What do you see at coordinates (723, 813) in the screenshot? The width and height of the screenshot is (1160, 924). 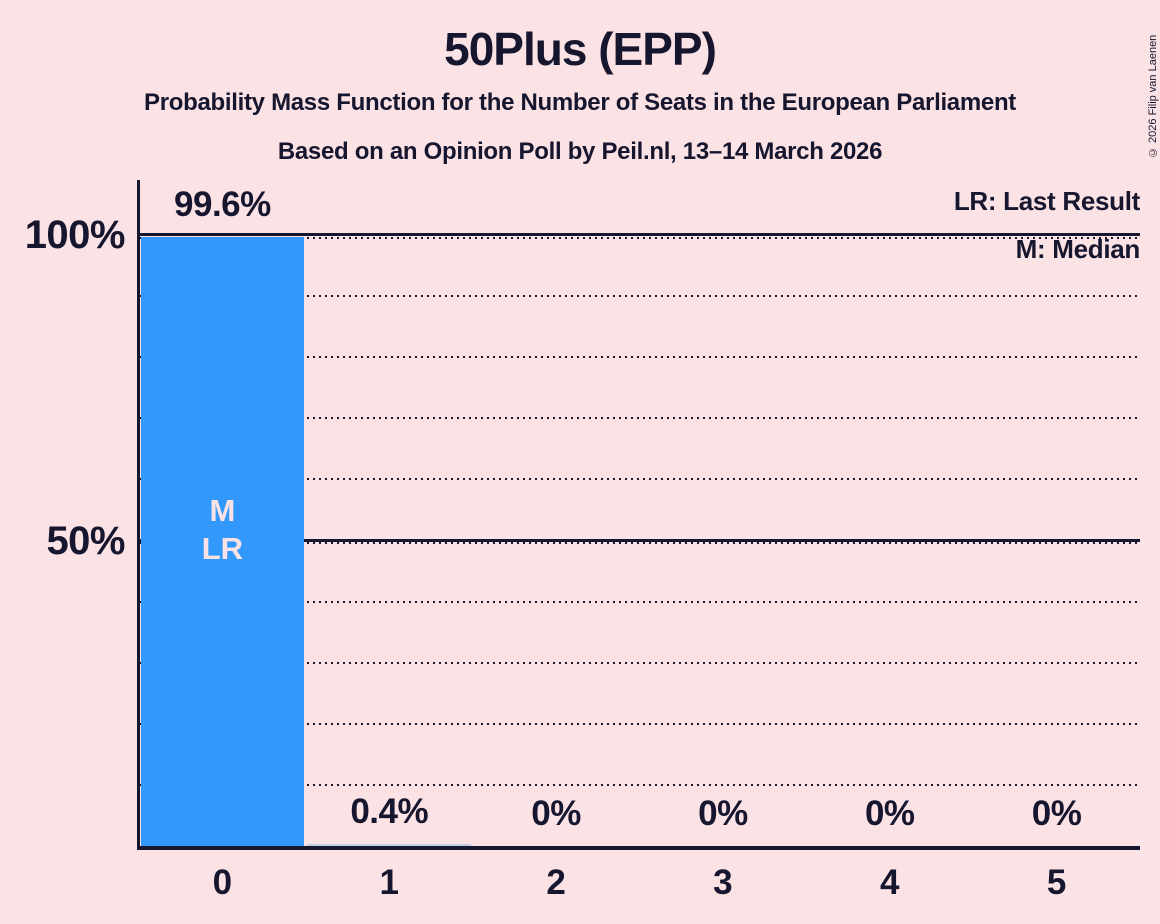 I see `value-label-seat-3: 0%` at bounding box center [723, 813].